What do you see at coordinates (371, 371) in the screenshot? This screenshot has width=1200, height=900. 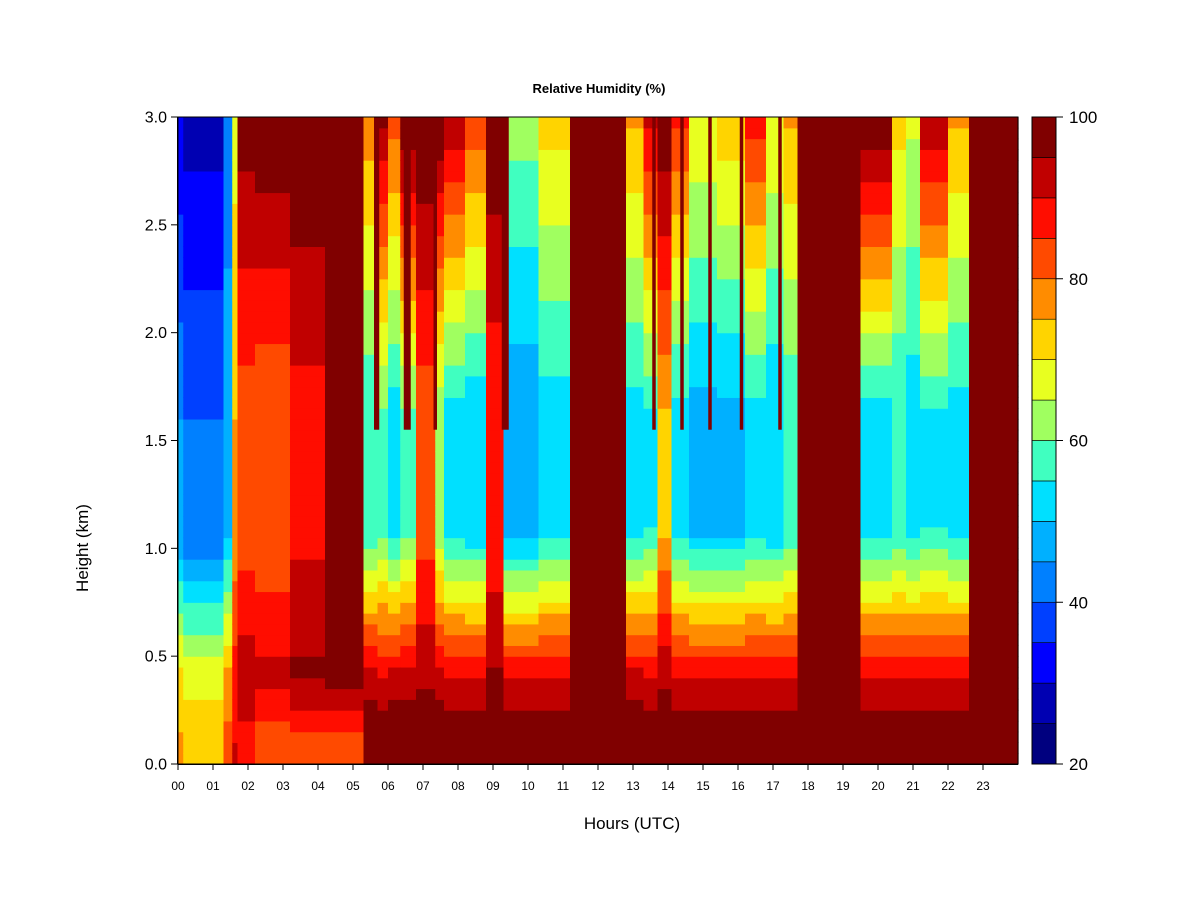 I see `heatmap-cell-c8-r36` at bounding box center [371, 371].